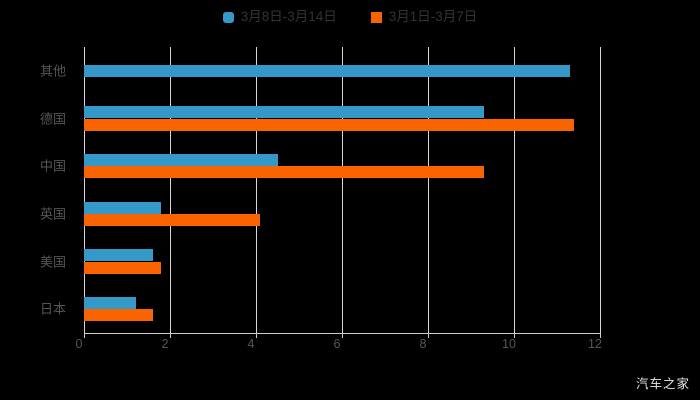 This screenshot has height=400, width=700. Describe the element at coordinates (284, 172) in the screenshot. I see `bar-中国-series-1` at that location.